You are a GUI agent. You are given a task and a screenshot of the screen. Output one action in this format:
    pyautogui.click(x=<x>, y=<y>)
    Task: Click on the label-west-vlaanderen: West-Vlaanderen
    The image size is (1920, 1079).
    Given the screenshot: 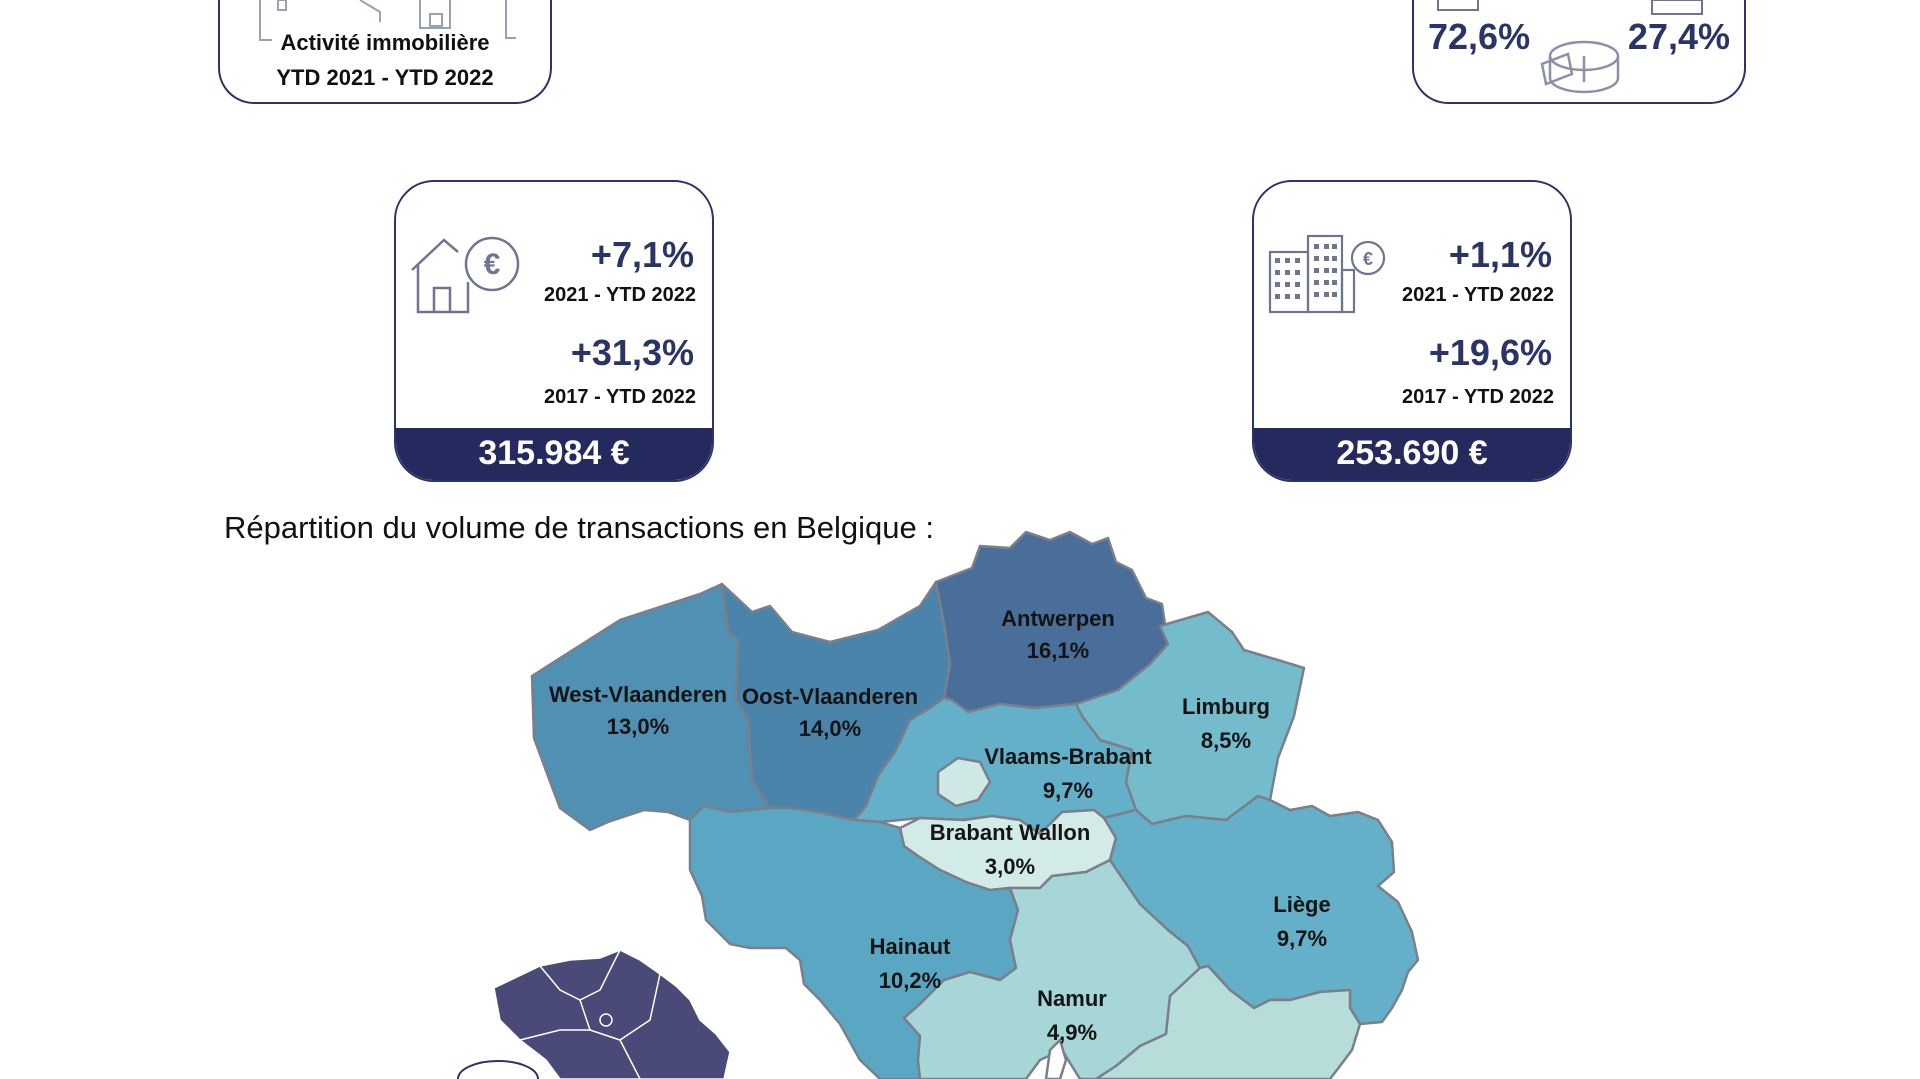 What is the action you would take?
    pyautogui.click(x=638, y=694)
    